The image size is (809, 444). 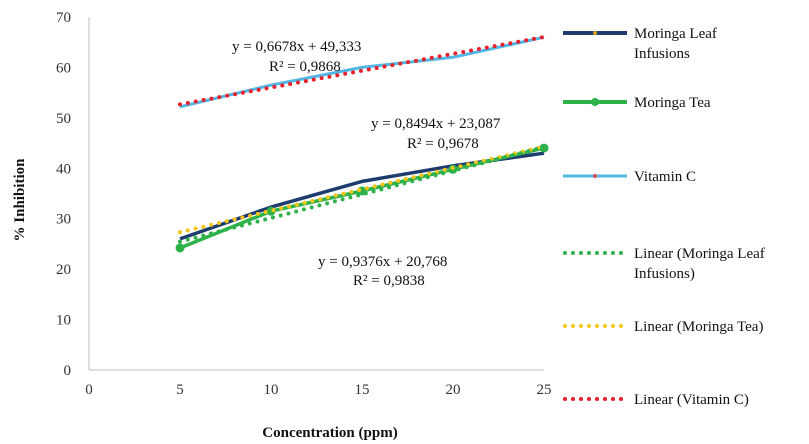 I want to click on tea-r-squared: R² = 0,9838, so click(x=389, y=281).